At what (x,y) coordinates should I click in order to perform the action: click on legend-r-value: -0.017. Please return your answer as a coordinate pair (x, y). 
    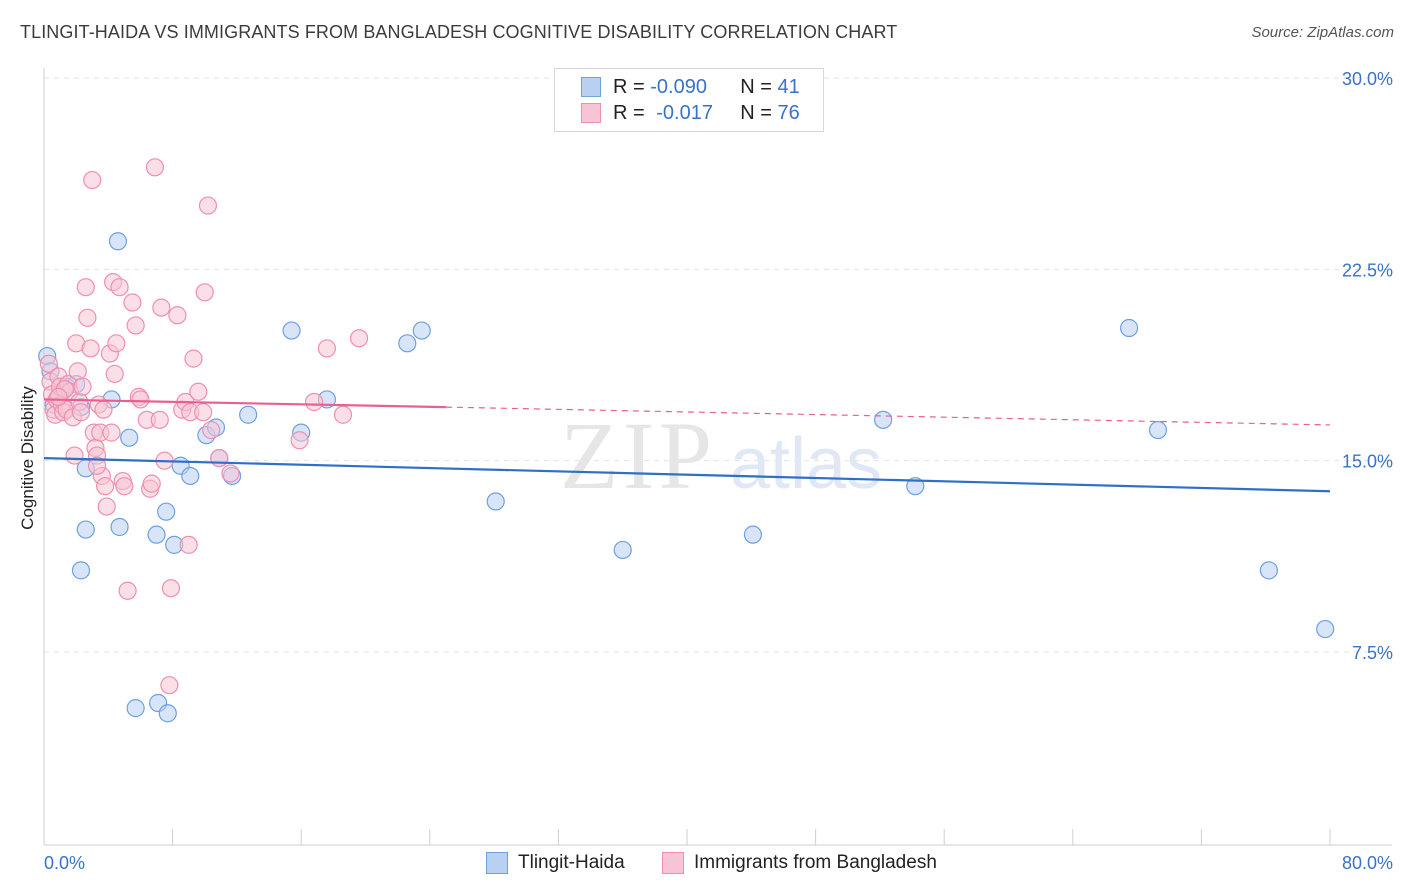
    Looking at the image, I should click on (684, 112).